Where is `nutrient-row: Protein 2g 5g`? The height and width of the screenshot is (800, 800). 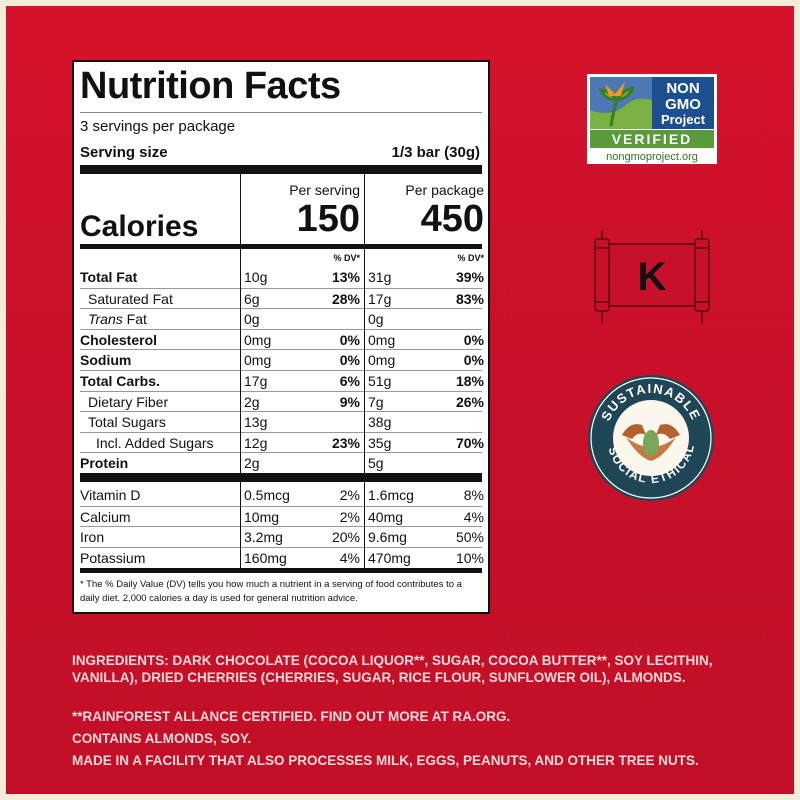
nutrient-row: Protein 2g 5g is located at coordinates (281, 462).